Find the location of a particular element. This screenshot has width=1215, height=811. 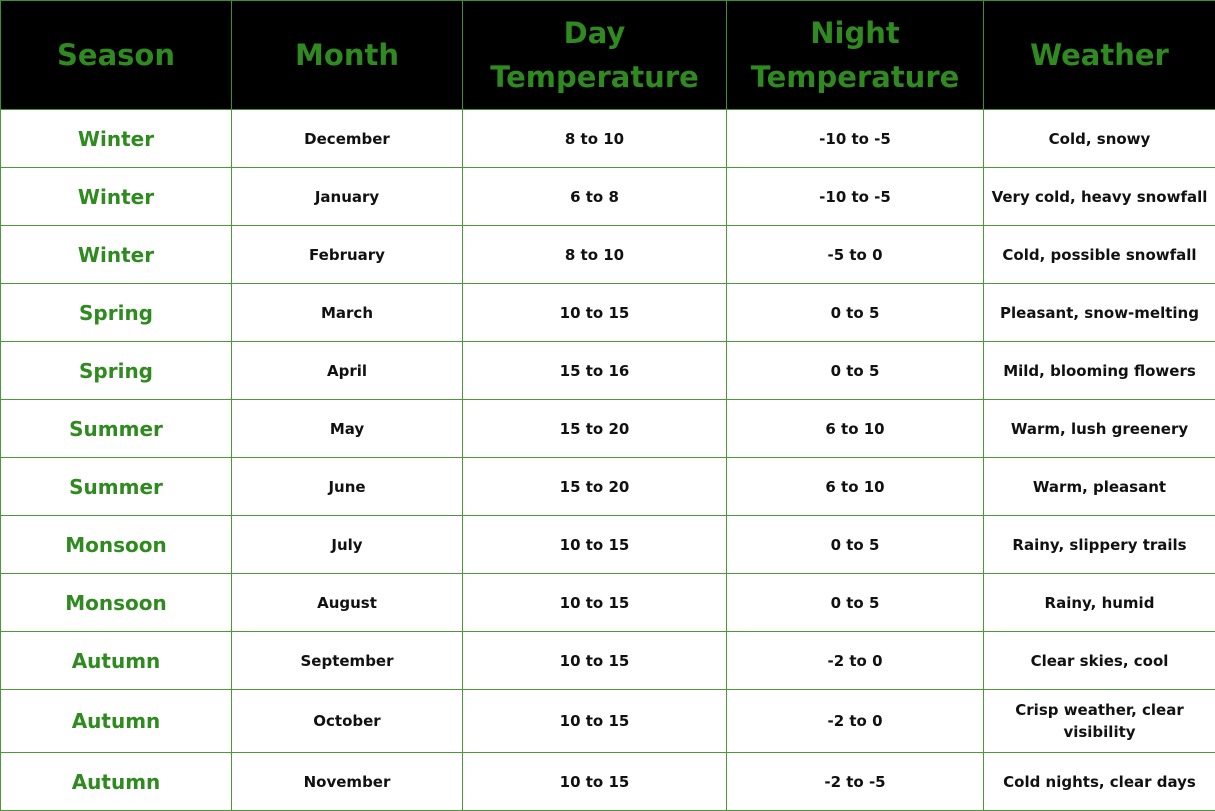

cell-weather: Rainy, slippery trails is located at coordinates (1099, 545).